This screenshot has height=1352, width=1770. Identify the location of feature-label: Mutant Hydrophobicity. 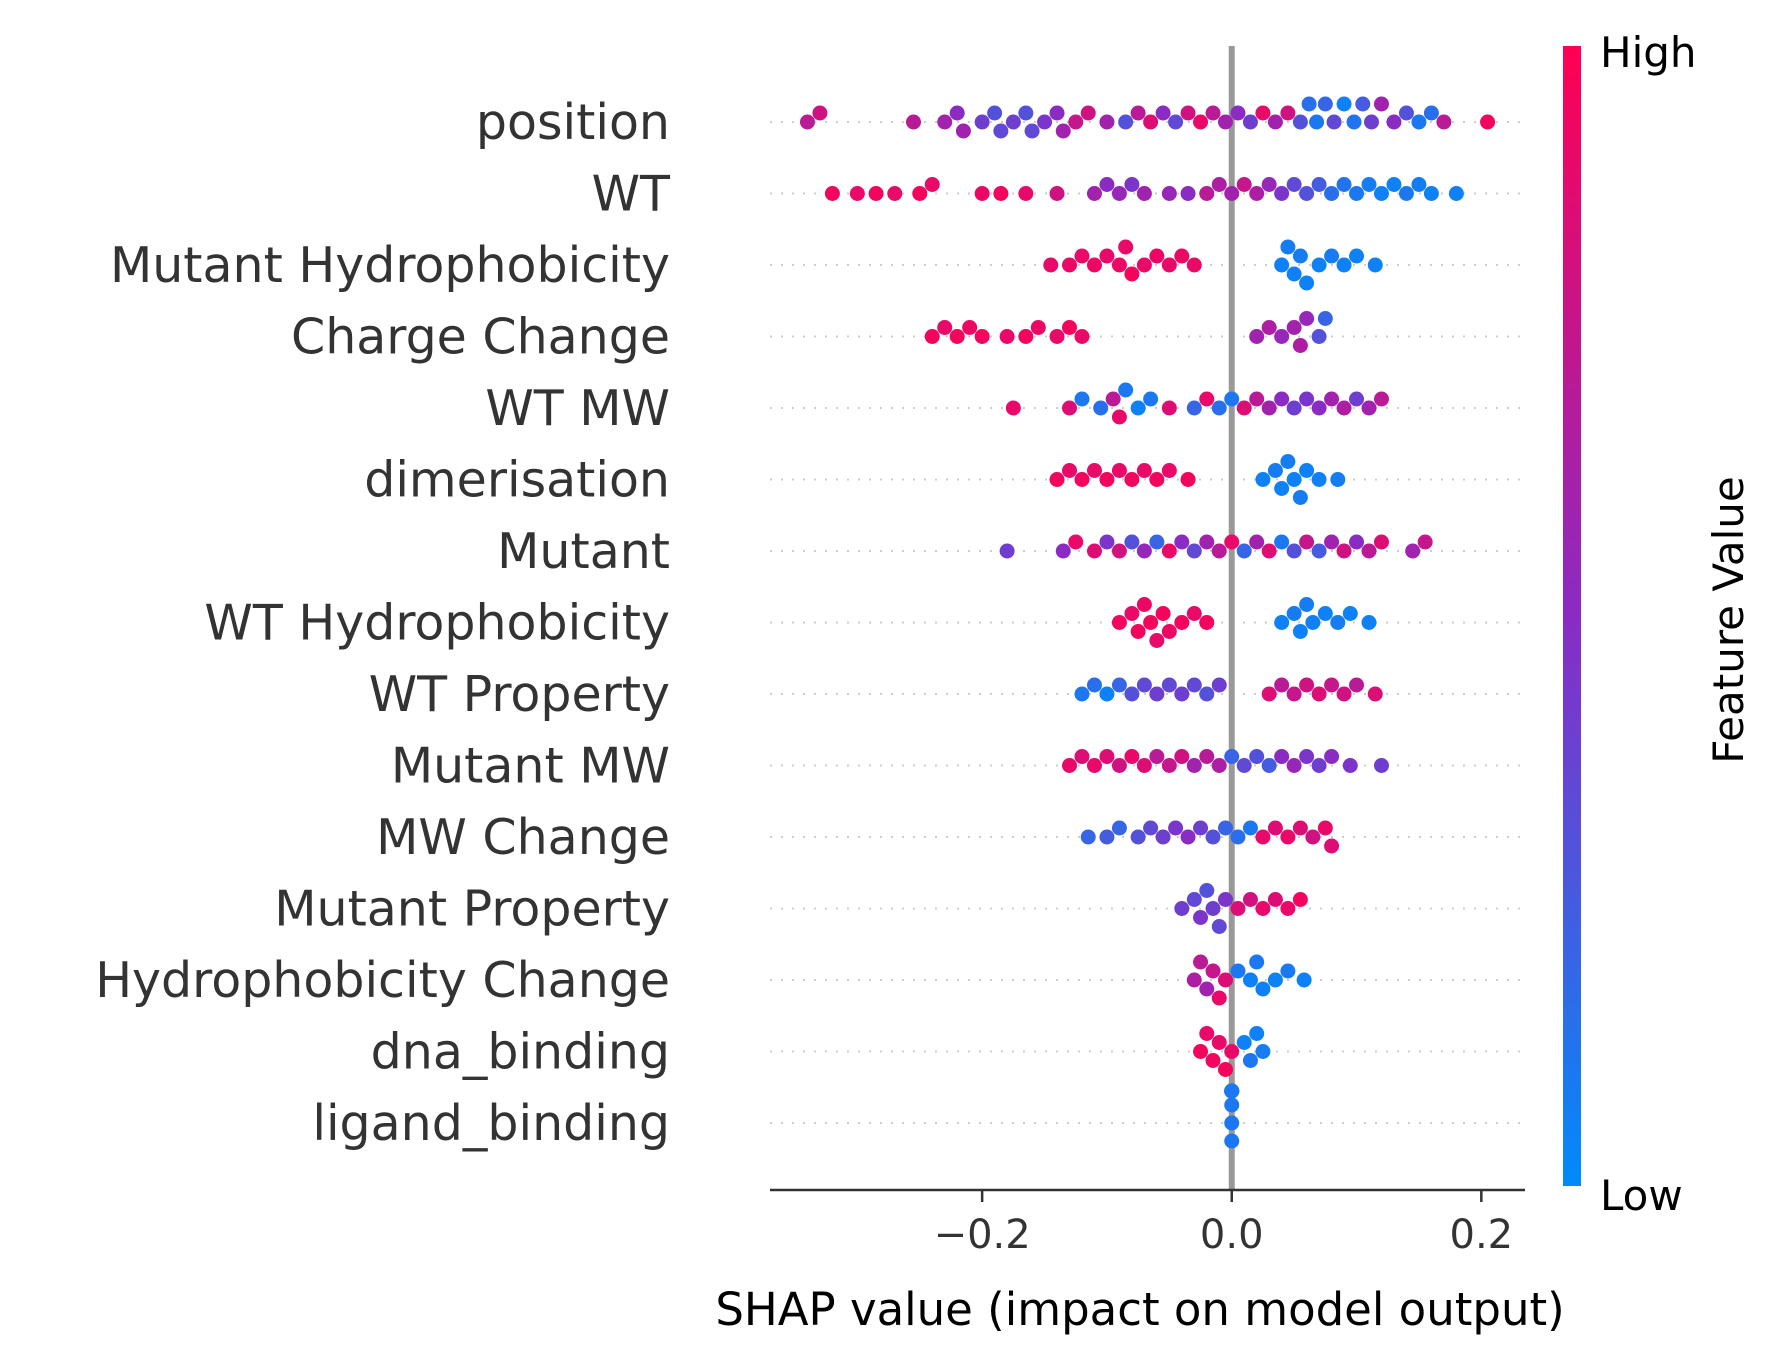
(390, 265).